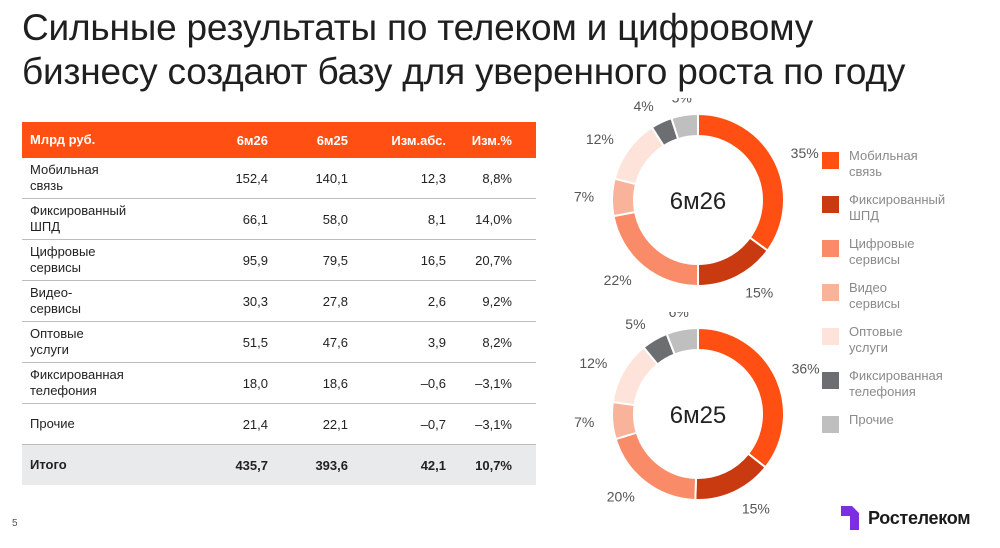 The image size is (1000, 548). What do you see at coordinates (55, 308) in the screenshot?
I see `table-cell-label-line: сервисы` at bounding box center [55, 308].